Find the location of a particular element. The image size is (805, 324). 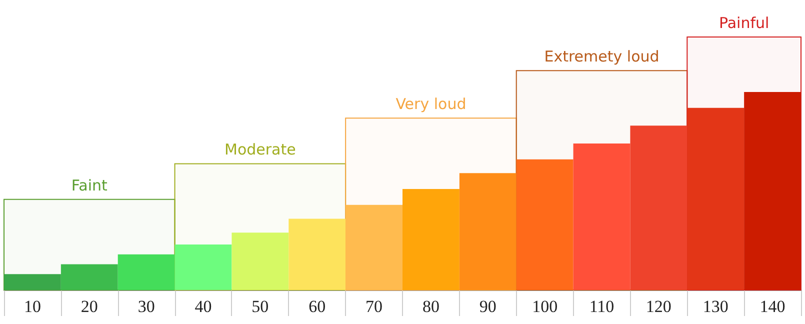

x-tick-label: 20 is located at coordinates (89, 306).